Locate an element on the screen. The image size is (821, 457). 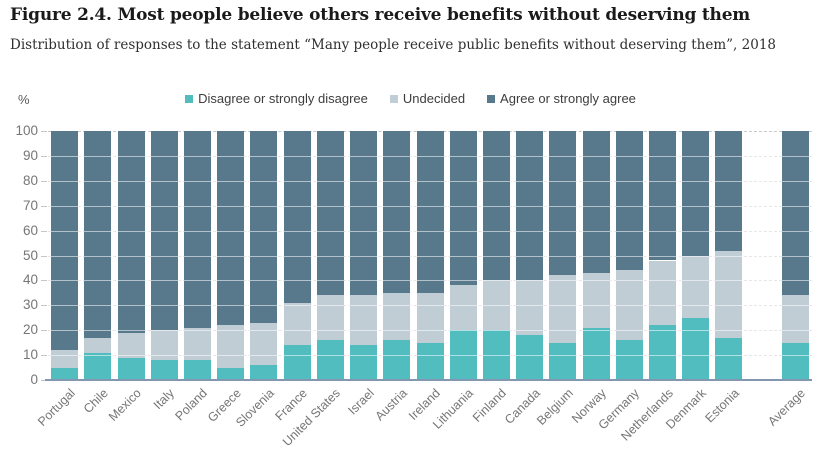
y-axis-tick-label: 30 is located at coordinates (30, 305).